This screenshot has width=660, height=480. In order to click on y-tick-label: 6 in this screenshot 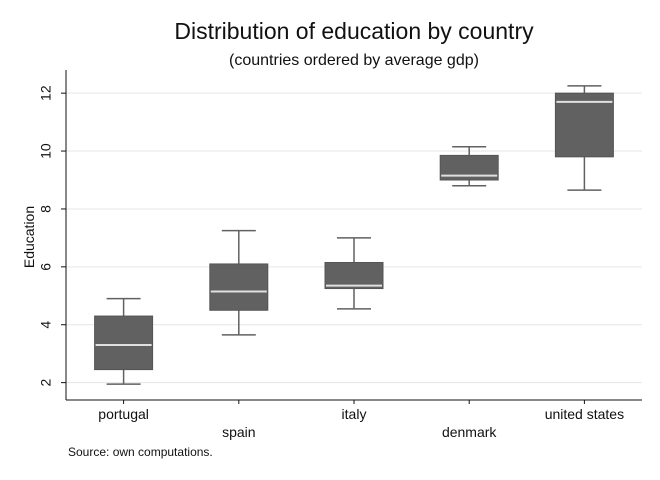, I will do `click(46, 267)`.